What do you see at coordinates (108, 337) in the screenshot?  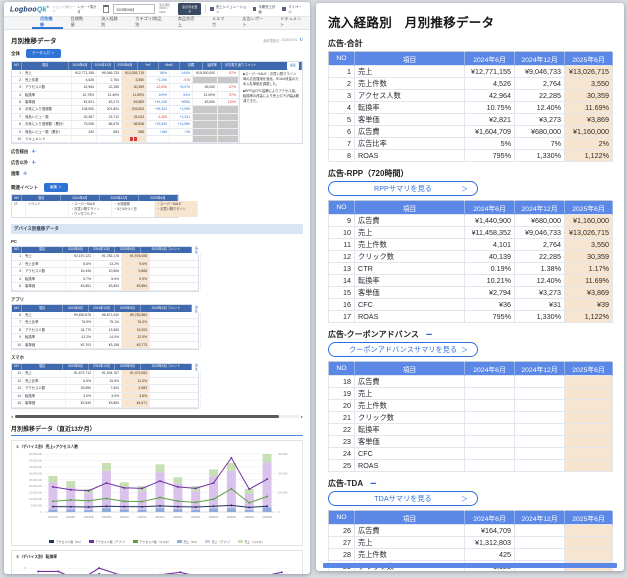 I see `table-cell: 14.0%` at bounding box center [108, 337].